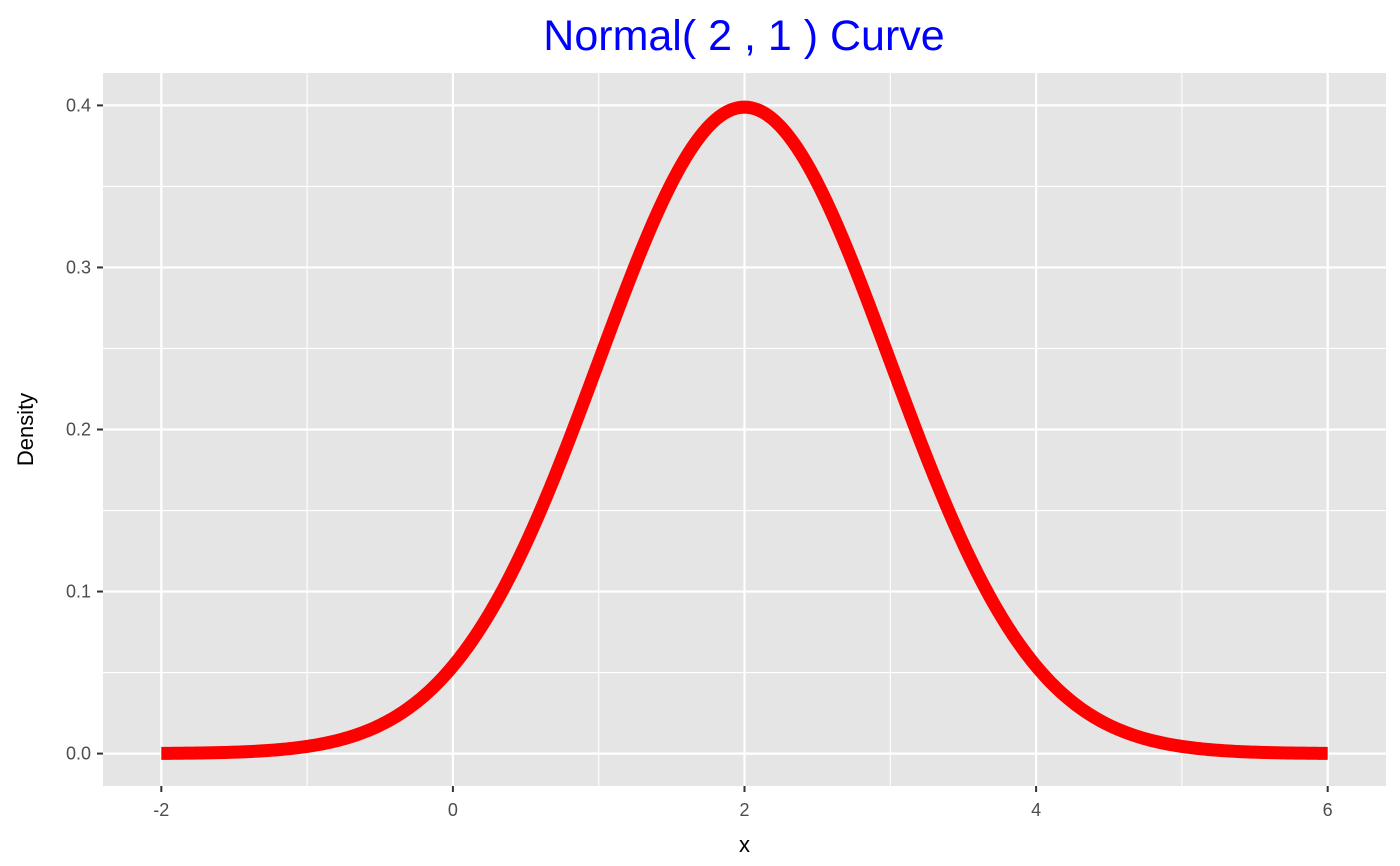 Image resolution: width=1400 pixels, height=866 pixels. Describe the element at coordinates (78, 267) in the screenshot. I see `y-tick-label: 0.3` at that location.